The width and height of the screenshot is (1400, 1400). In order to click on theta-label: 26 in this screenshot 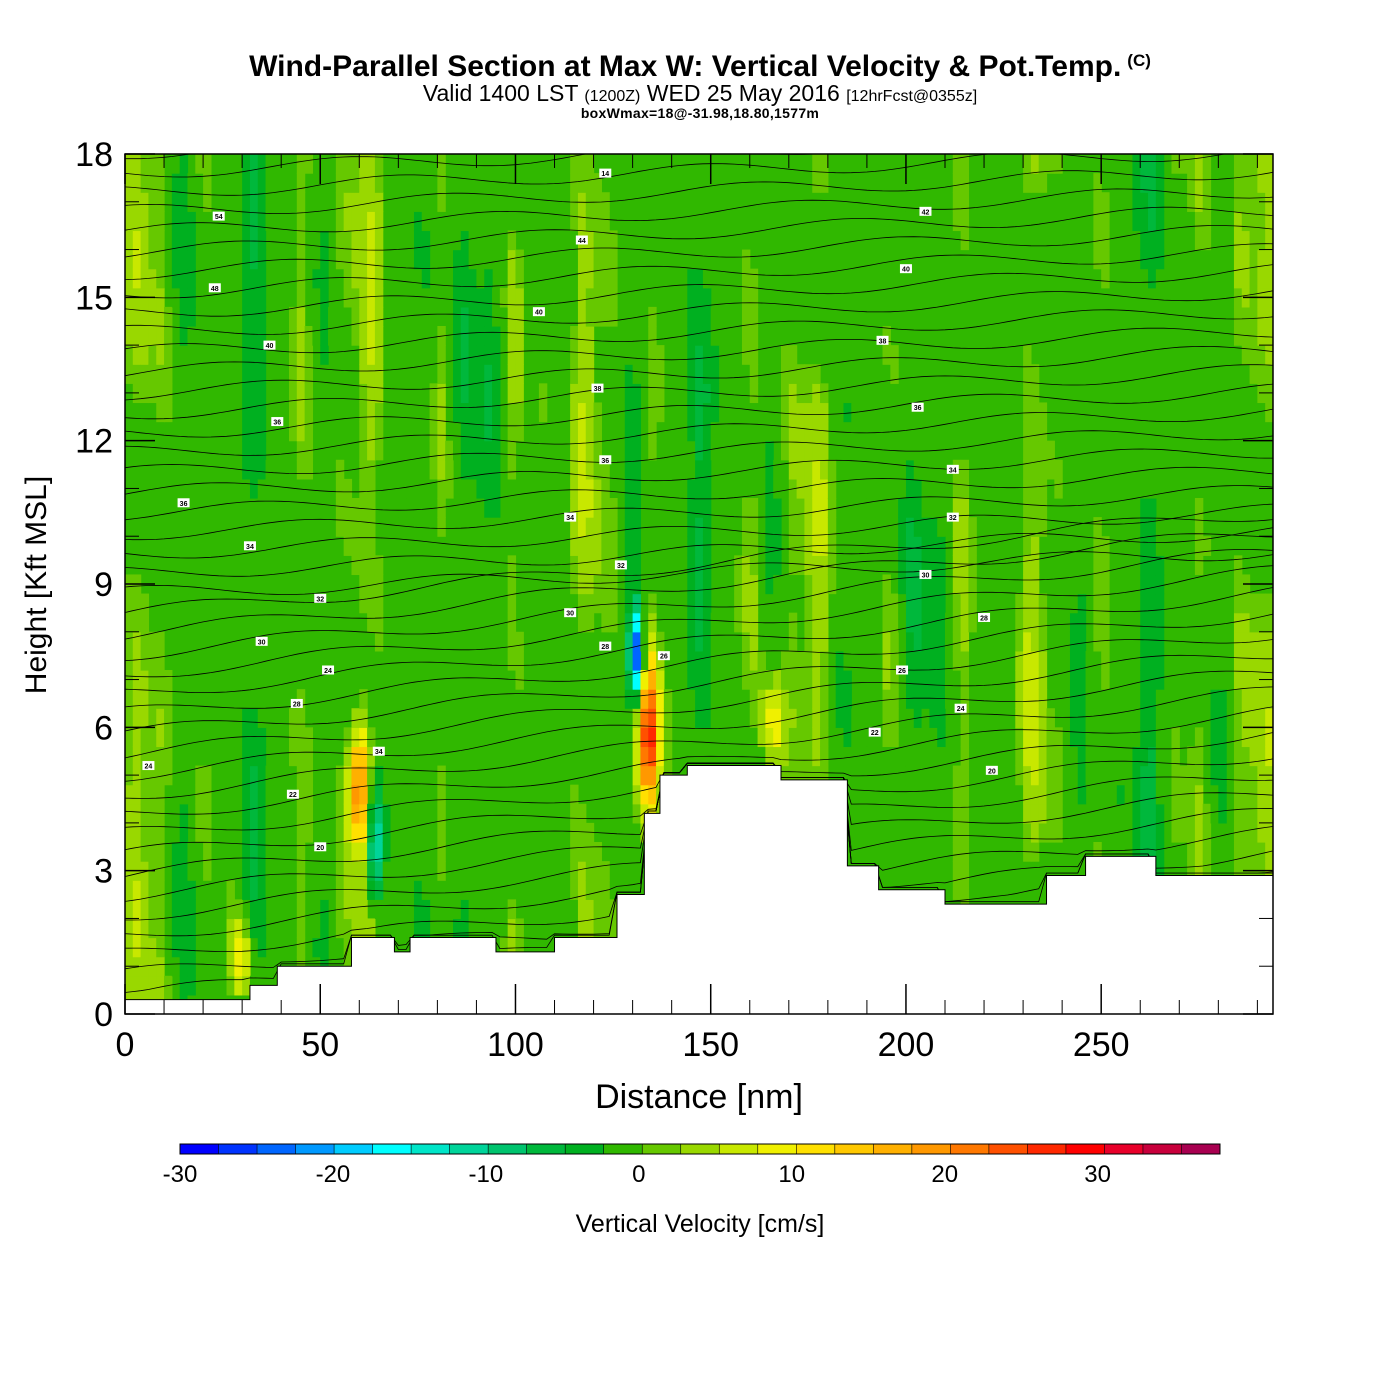, I will do `click(902, 671)`.